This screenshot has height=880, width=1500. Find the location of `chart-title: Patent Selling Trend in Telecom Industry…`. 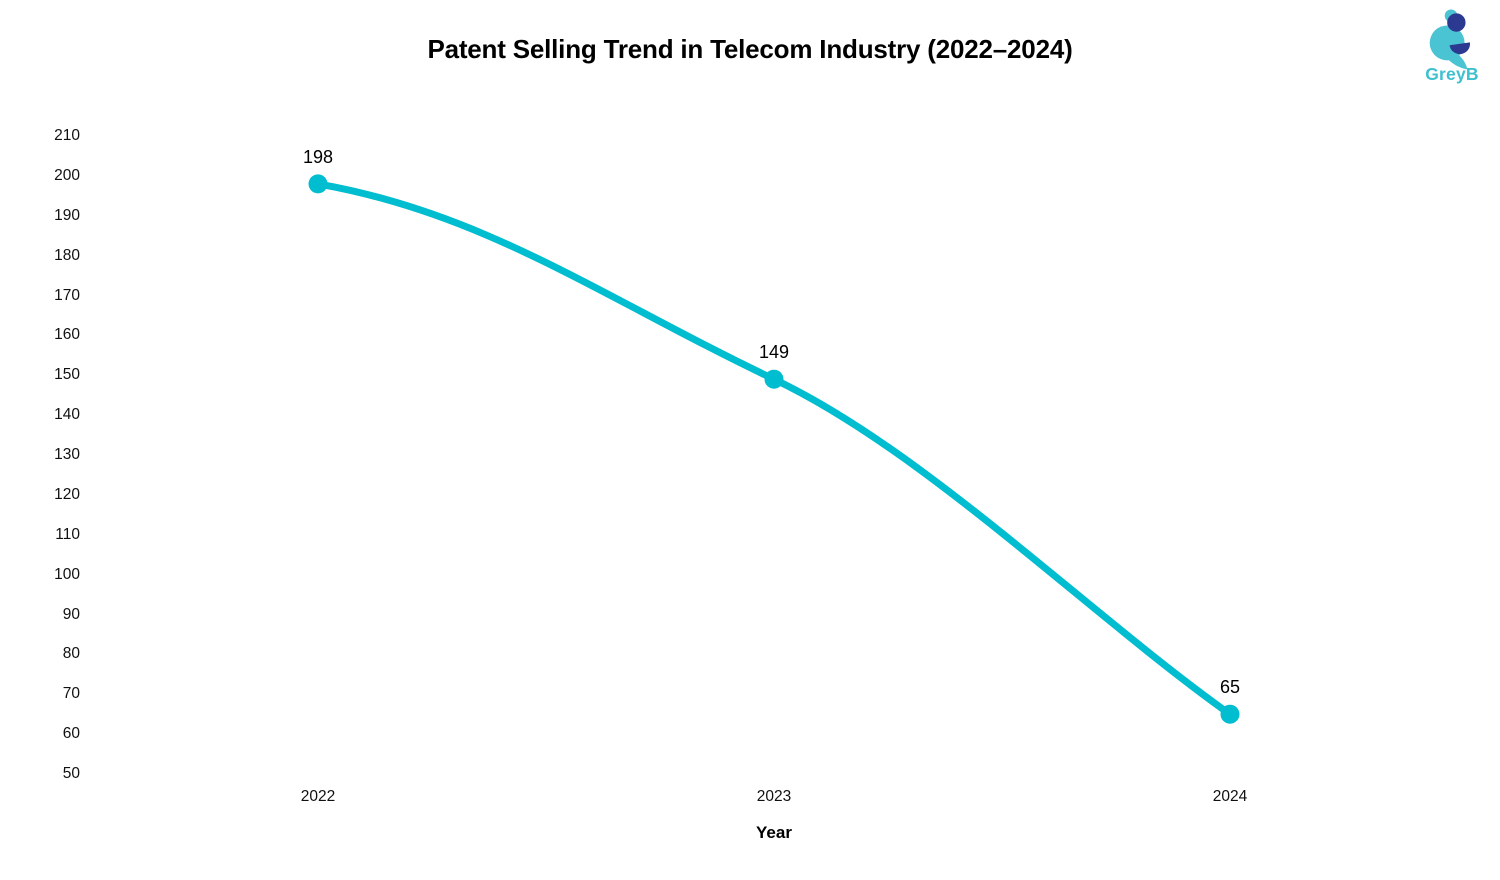

chart-title: Patent Selling Trend in Telecom Industry… is located at coordinates (750, 49).